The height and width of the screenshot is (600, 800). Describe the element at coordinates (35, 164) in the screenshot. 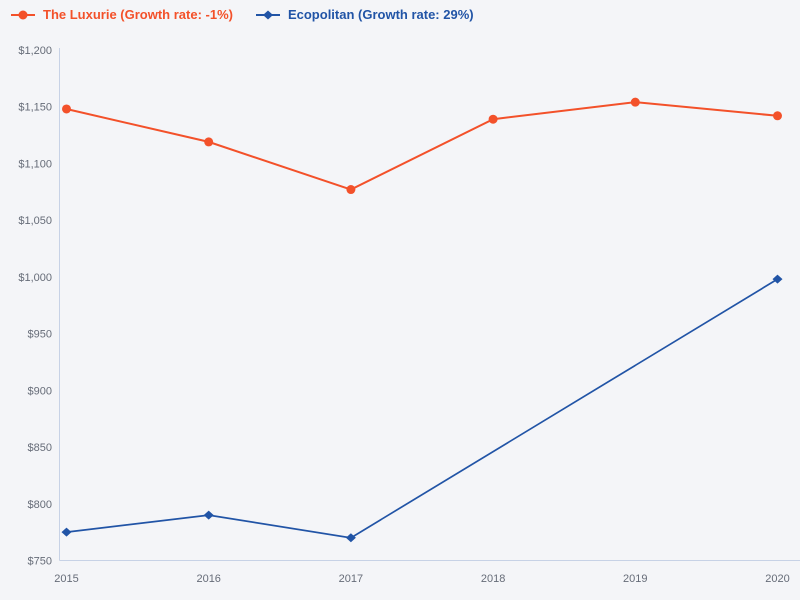

I see `y-tick-label: $1,100` at that location.